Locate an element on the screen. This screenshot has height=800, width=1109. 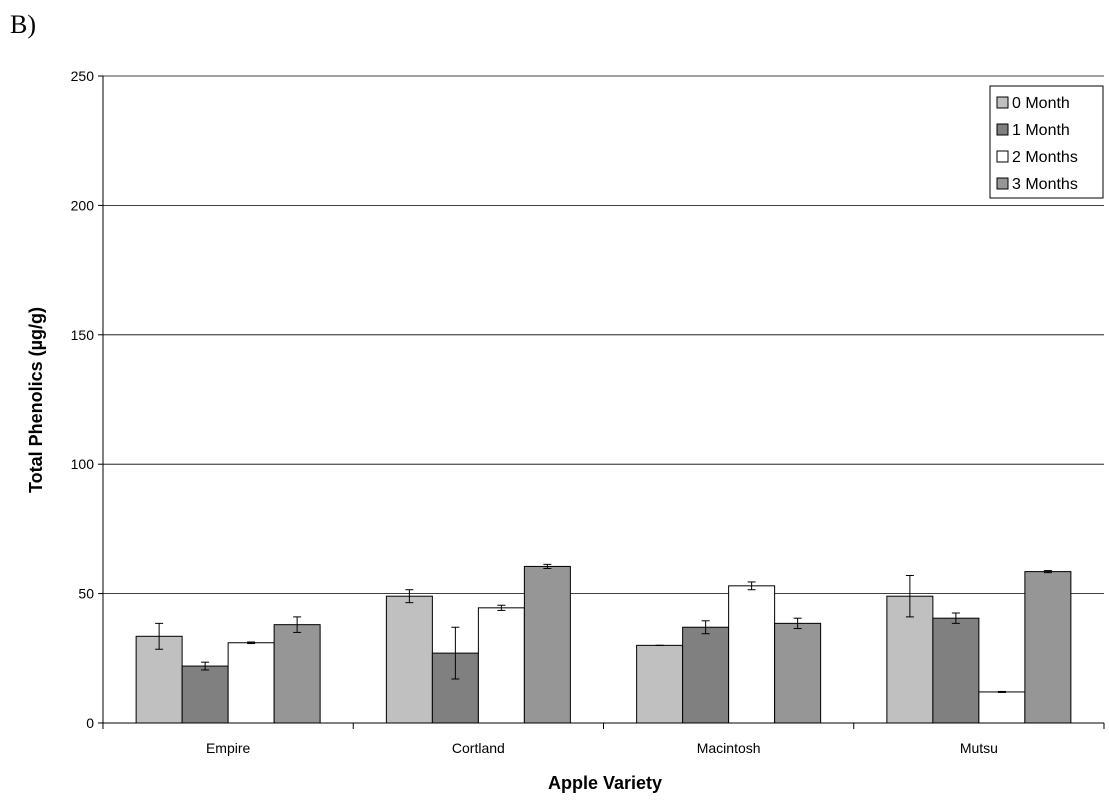
x-ticks: Empire Cortland Macintosh Mutsu is located at coordinates (603, 739).